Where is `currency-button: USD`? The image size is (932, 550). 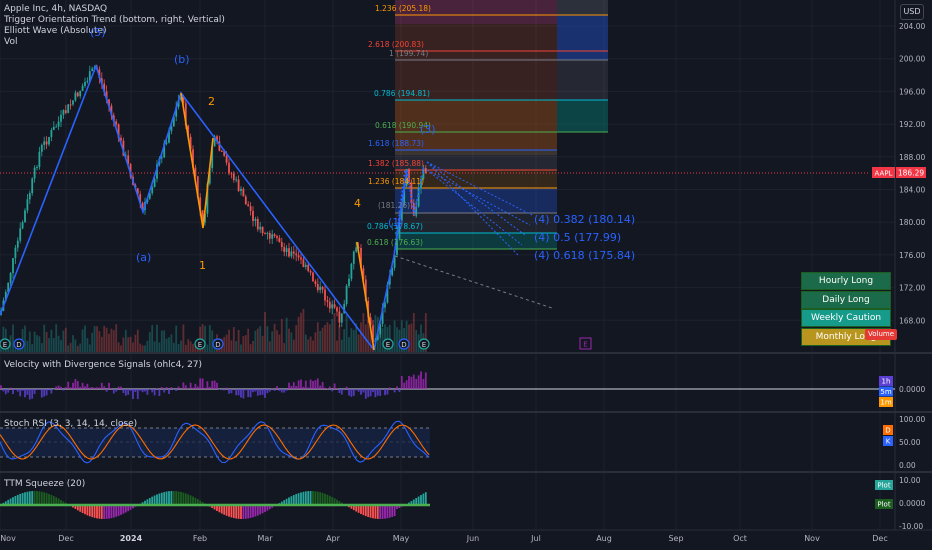
currency-button: USD is located at coordinates (912, 12).